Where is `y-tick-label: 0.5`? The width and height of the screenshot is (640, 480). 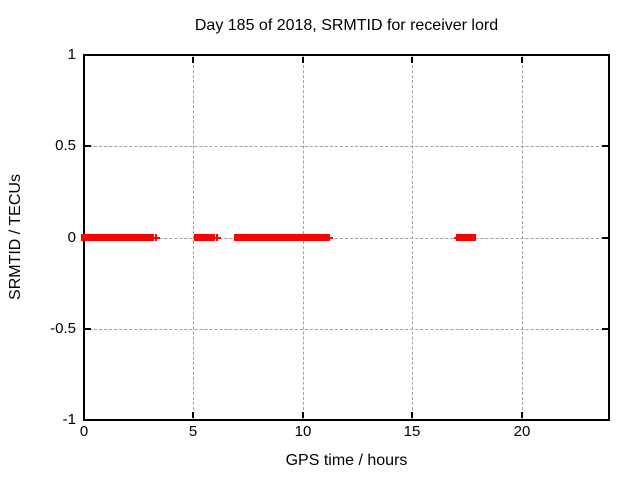
y-tick-label: 0.5 is located at coordinates (65, 145).